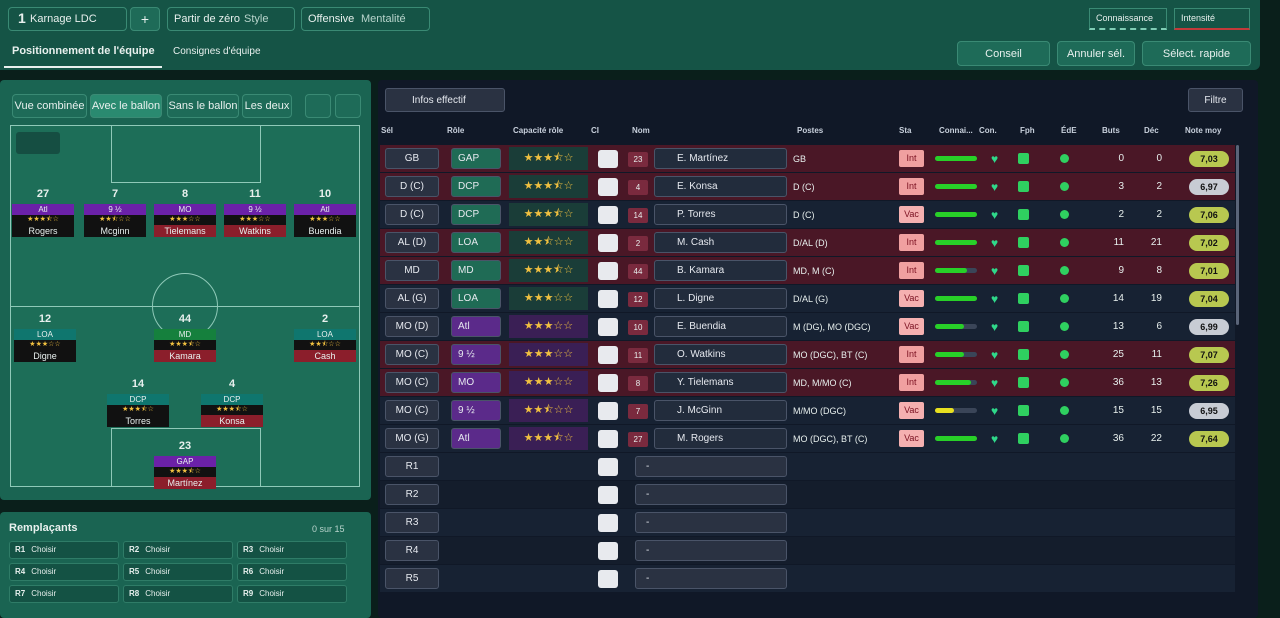 The image size is (1280, 618). Describe the element at coordinates (412, 578) in the screenshot. I see `position-button: R5` at that location.